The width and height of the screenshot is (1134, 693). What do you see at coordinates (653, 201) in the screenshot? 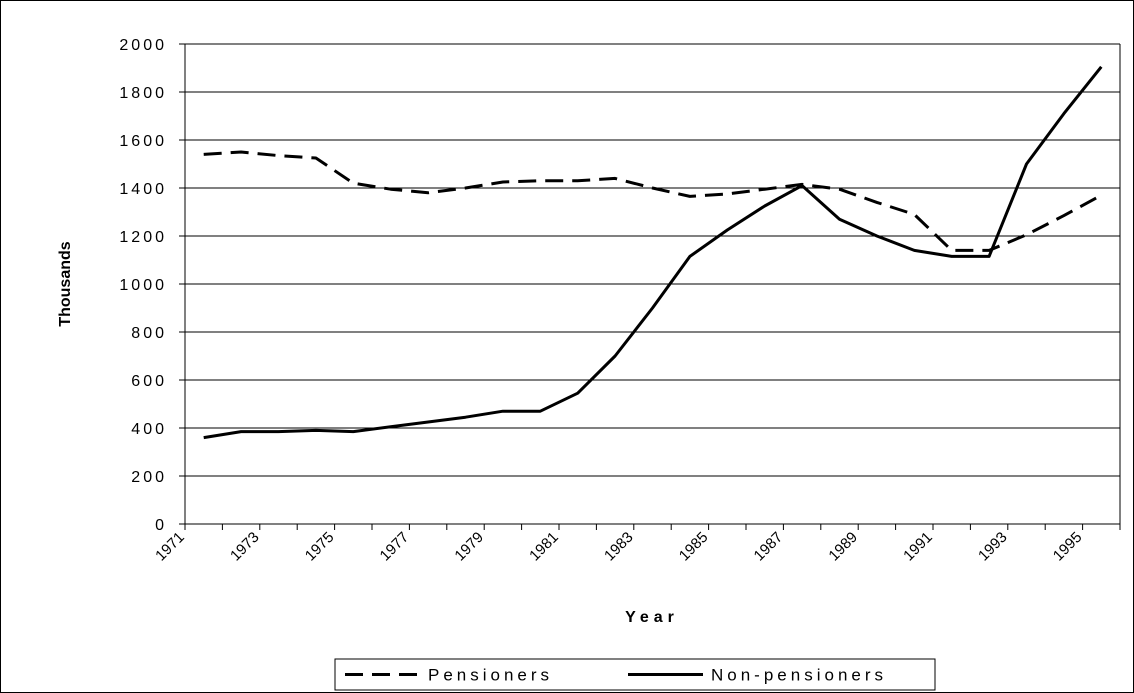
I see `series-line` at bounding box center [653, 201].